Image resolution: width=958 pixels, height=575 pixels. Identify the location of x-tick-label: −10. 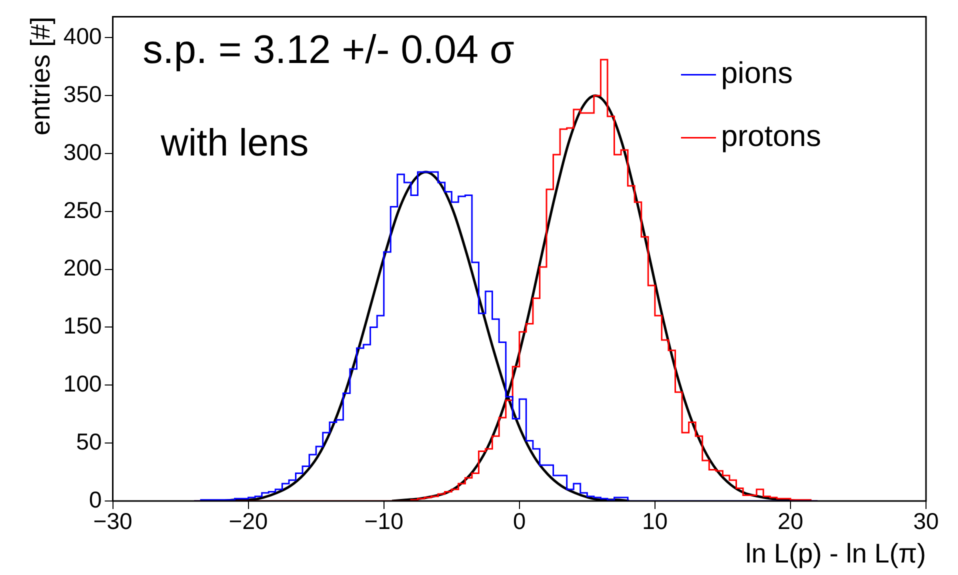
(384, 521).